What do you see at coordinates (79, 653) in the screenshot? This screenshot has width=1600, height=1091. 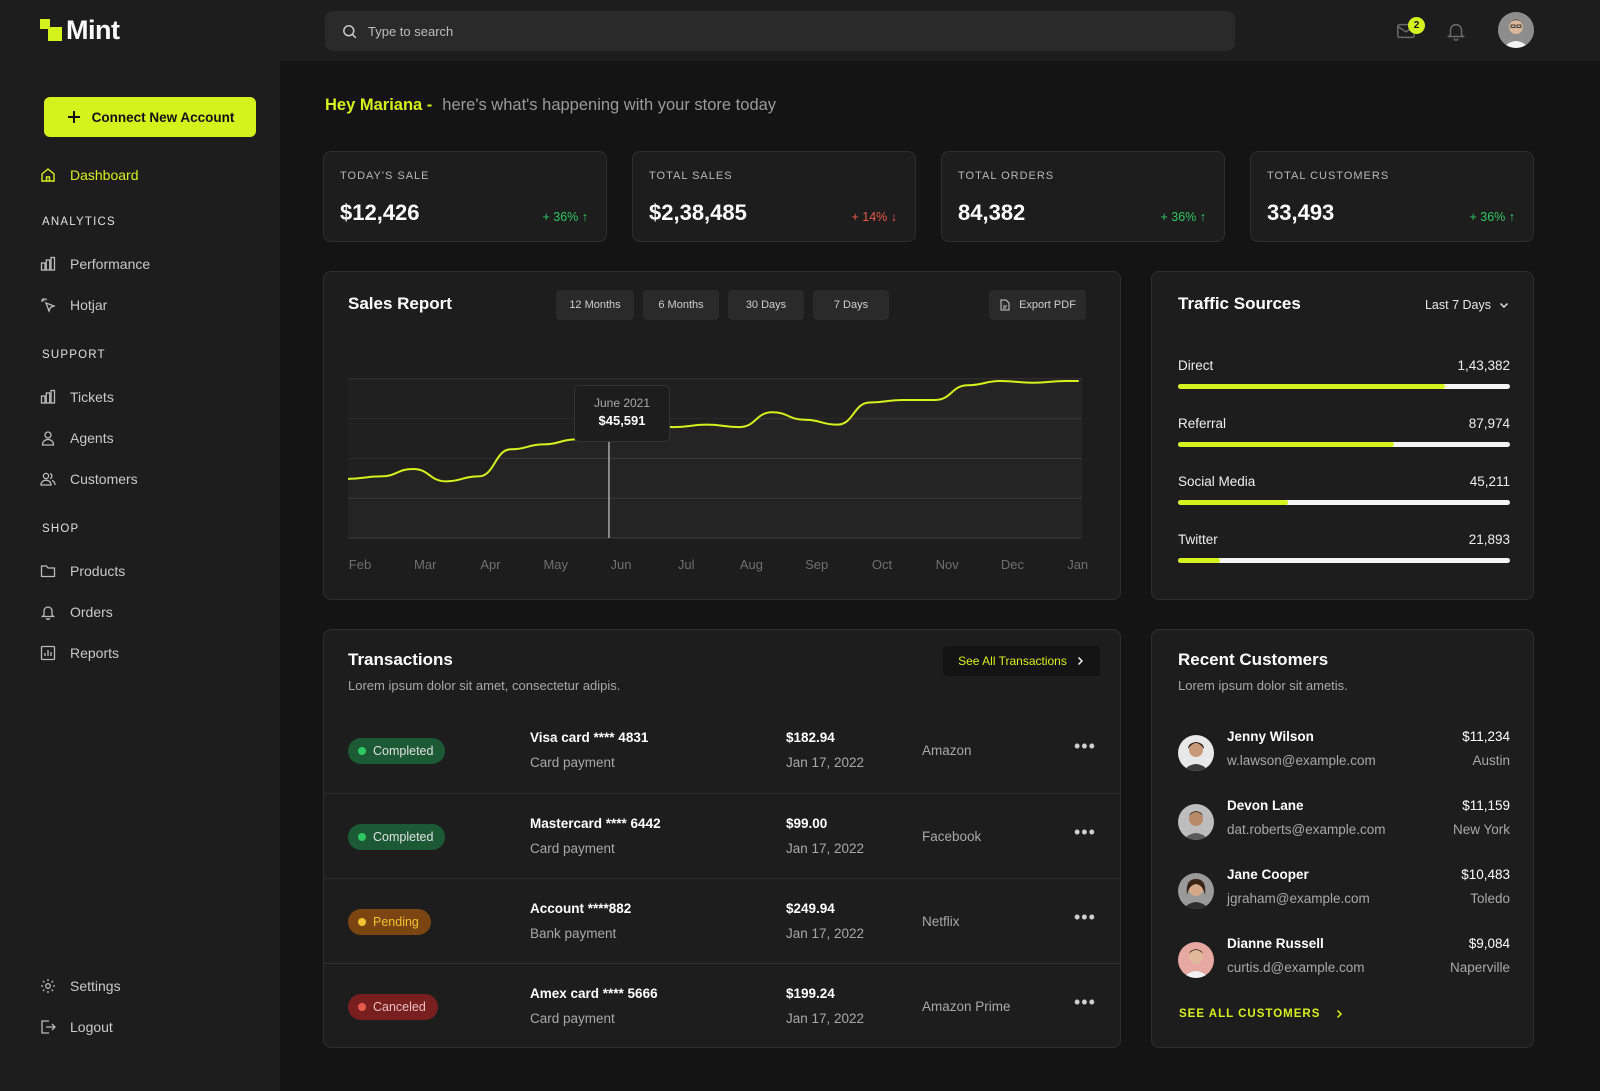 I see `sidebar-item-reports: Reports` at bounding box center [79, 653].